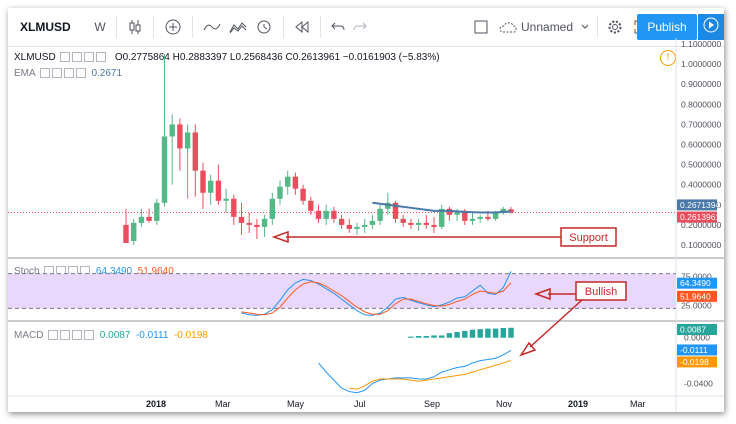 This screenshot has width=736, height=424. Describe the element at coordinates (80, 73) in the screenshot. I see `ema-more-toggle` at that location.